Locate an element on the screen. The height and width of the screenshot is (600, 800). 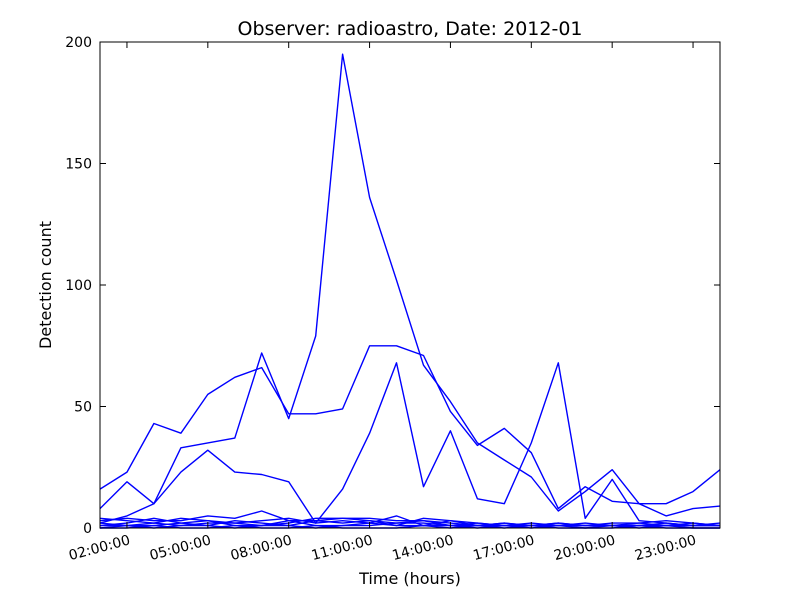
x-tick-label: 17:00:00 is located at coordinates (503, 548).